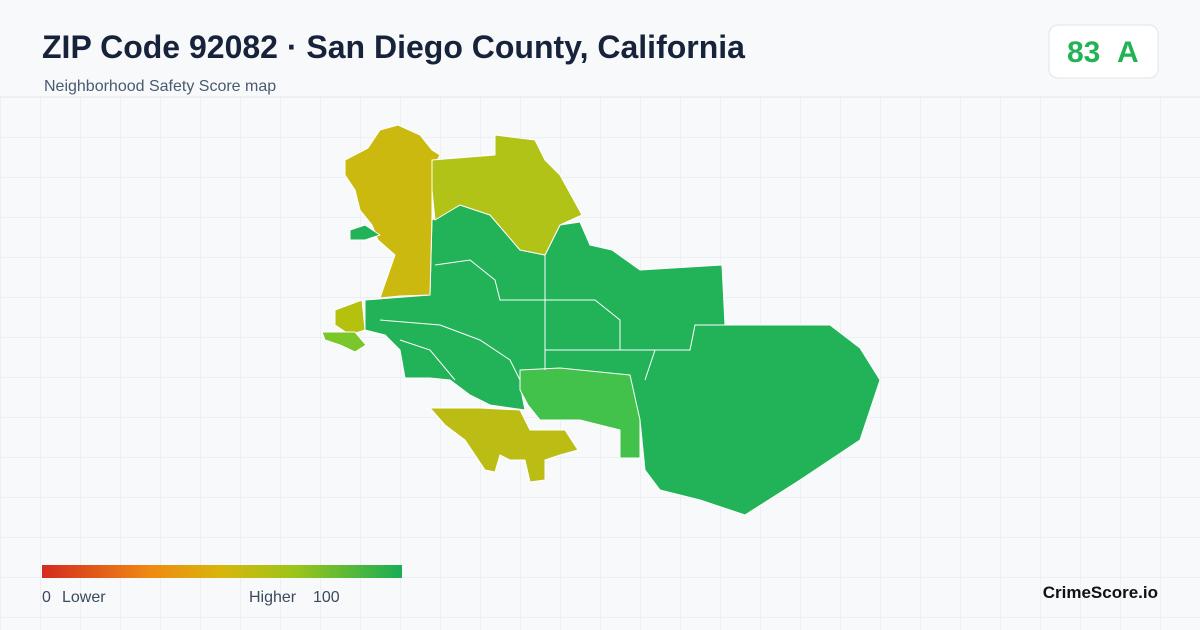 Image resolution: width=1200 pixels, height=630 pixels. I want to click on legend-min: 0, so click(46, 597).